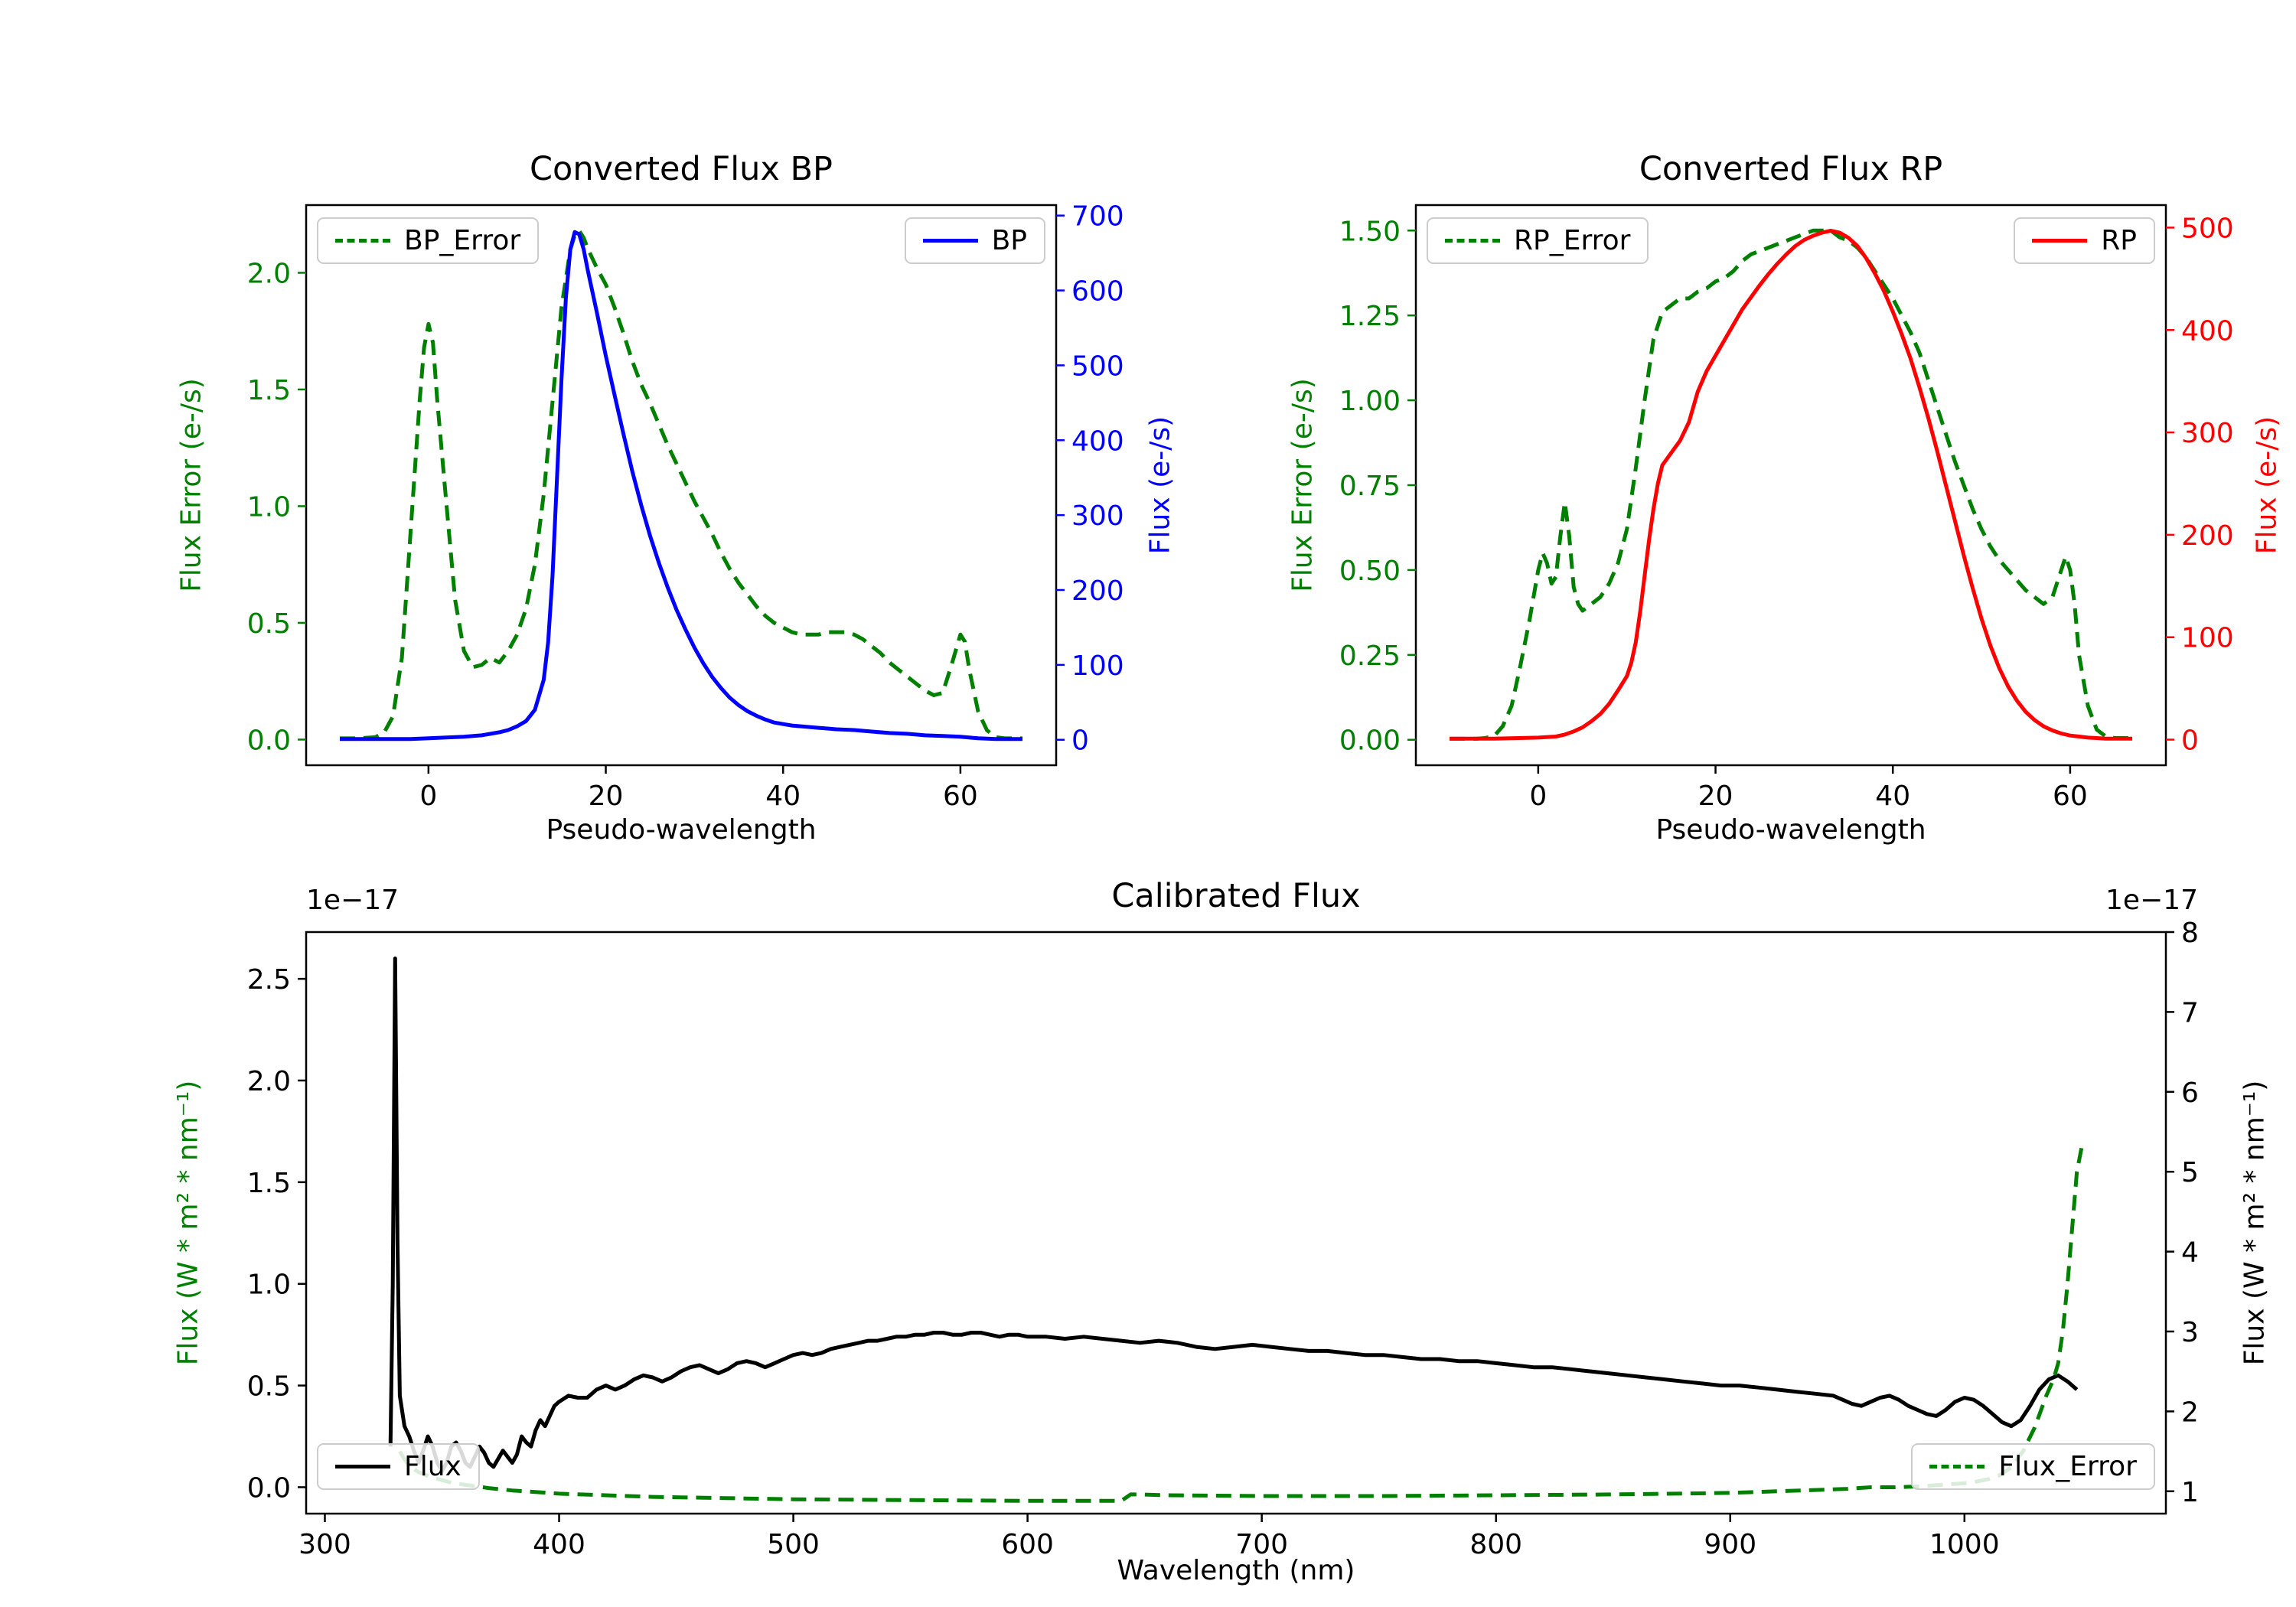  I want to click on y-tick-label: 1.50, so click(1370, 231).